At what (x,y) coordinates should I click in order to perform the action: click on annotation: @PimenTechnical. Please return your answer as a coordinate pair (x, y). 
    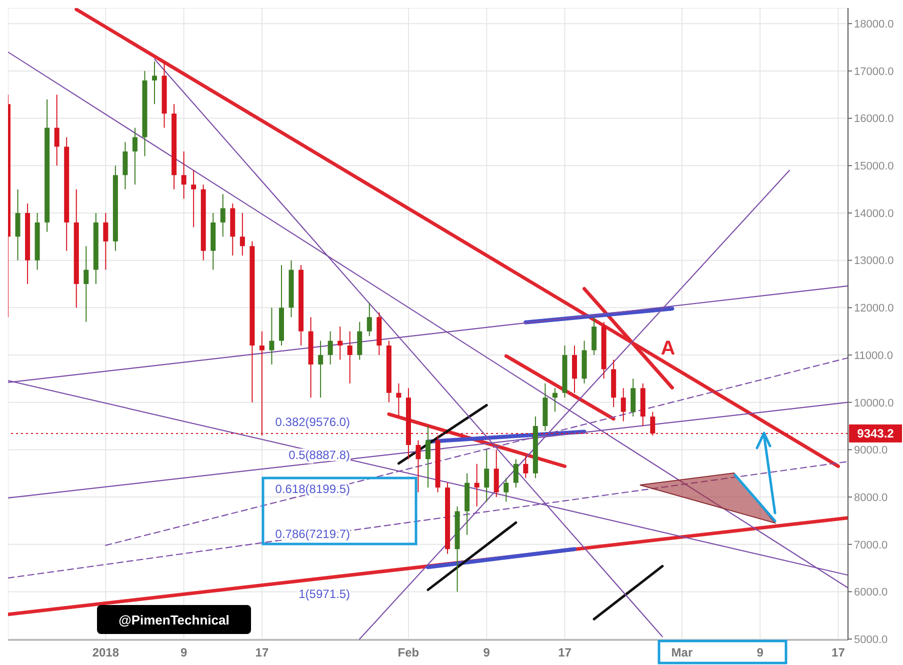
    Looking at the image, I should click on (174, 620).